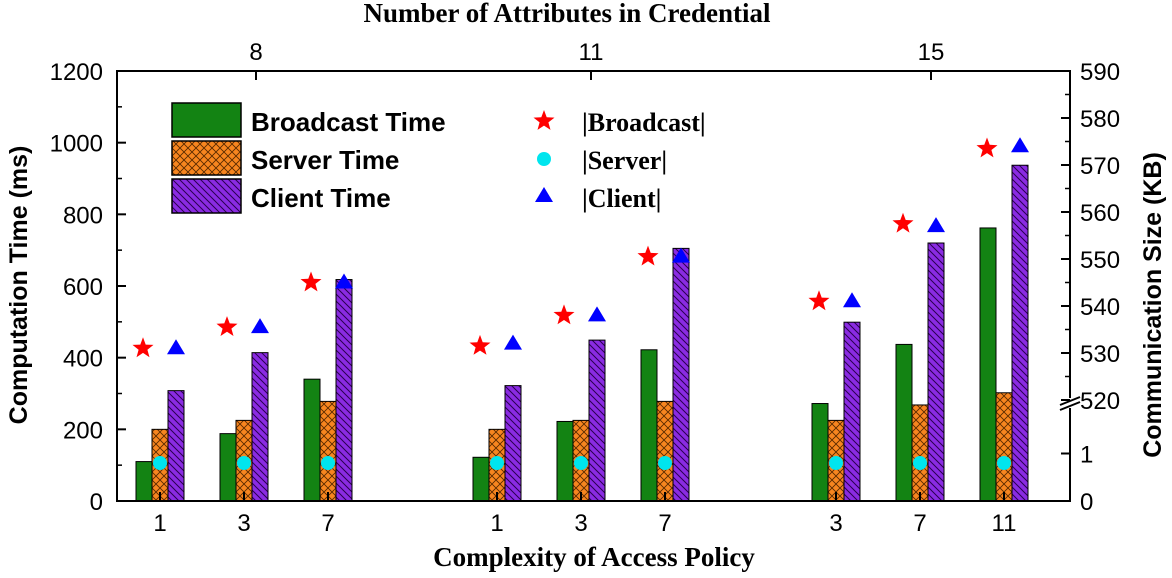  What do you see at coordinates (544, 120) in the screenshot?
I see `legend-marker-broadcast-size` at bounding box center [544, 120].